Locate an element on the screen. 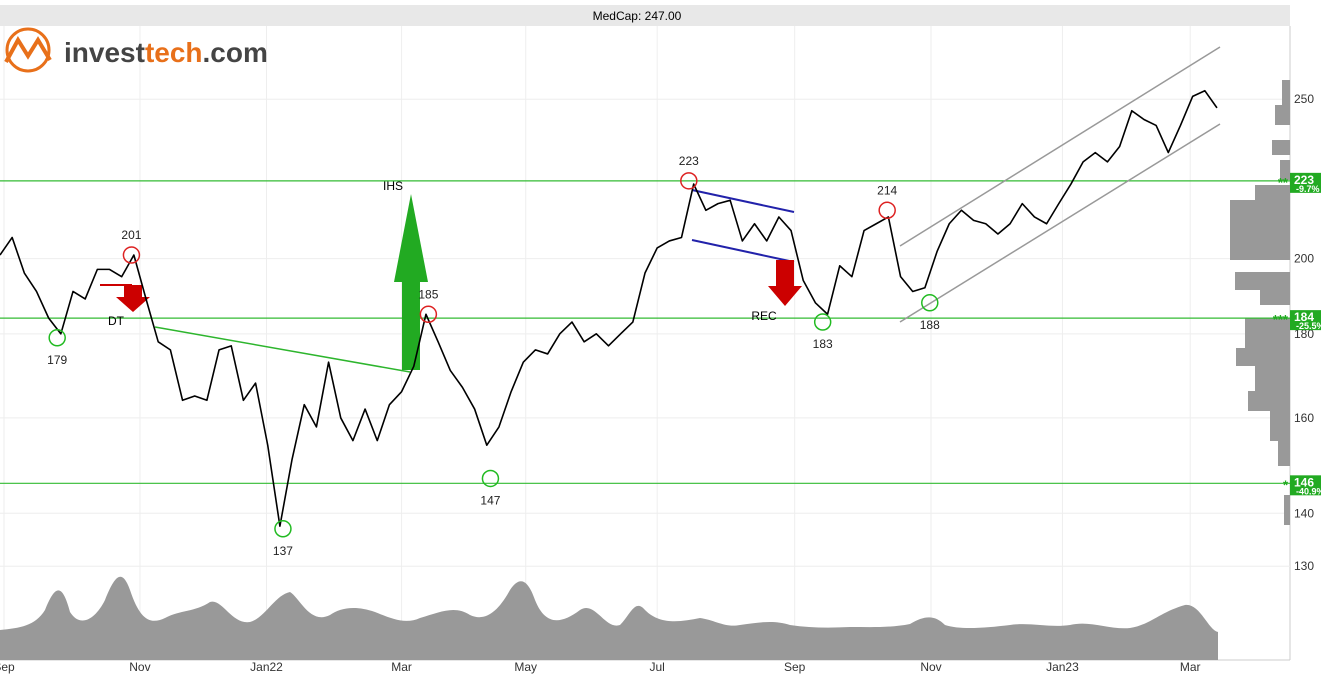 The image size is (1321, 685). pivot-label: 179 is located at coordinates (57, 360).